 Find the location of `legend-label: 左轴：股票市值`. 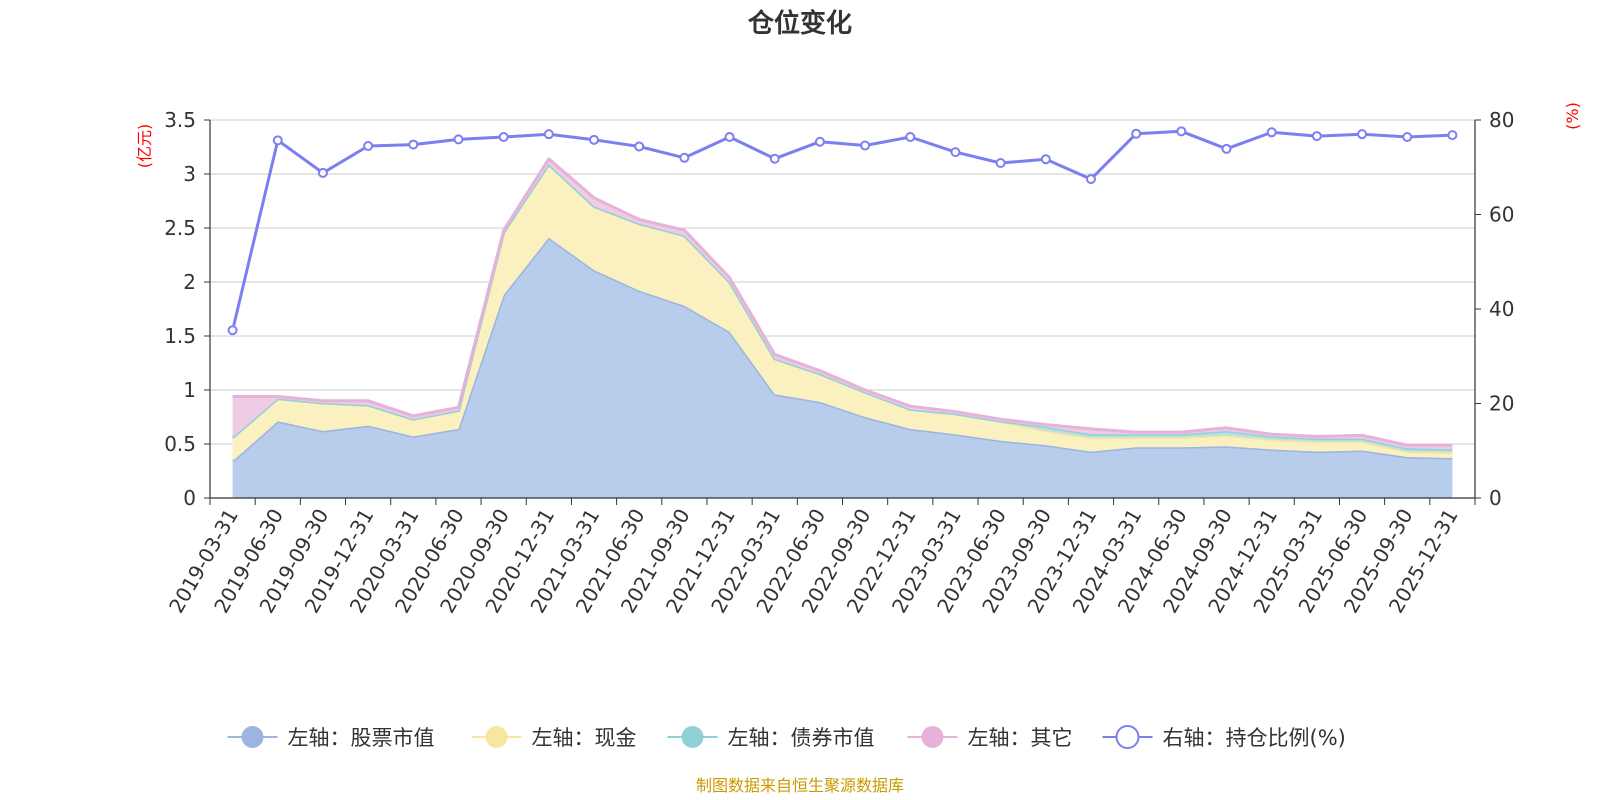

legend-label: 左轴：股票市值 is located at coordinates (361, 738).